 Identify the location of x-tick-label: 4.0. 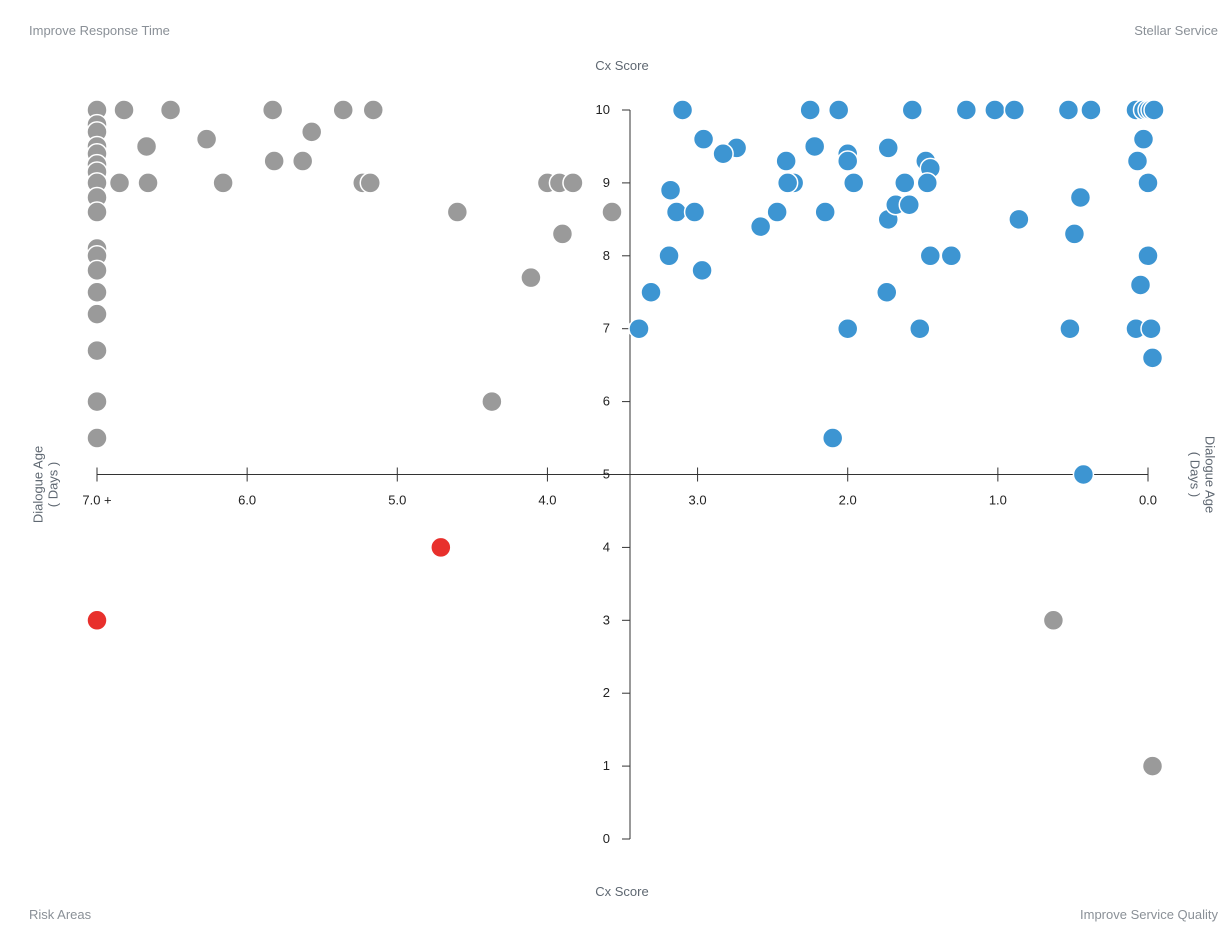
(547, 500).